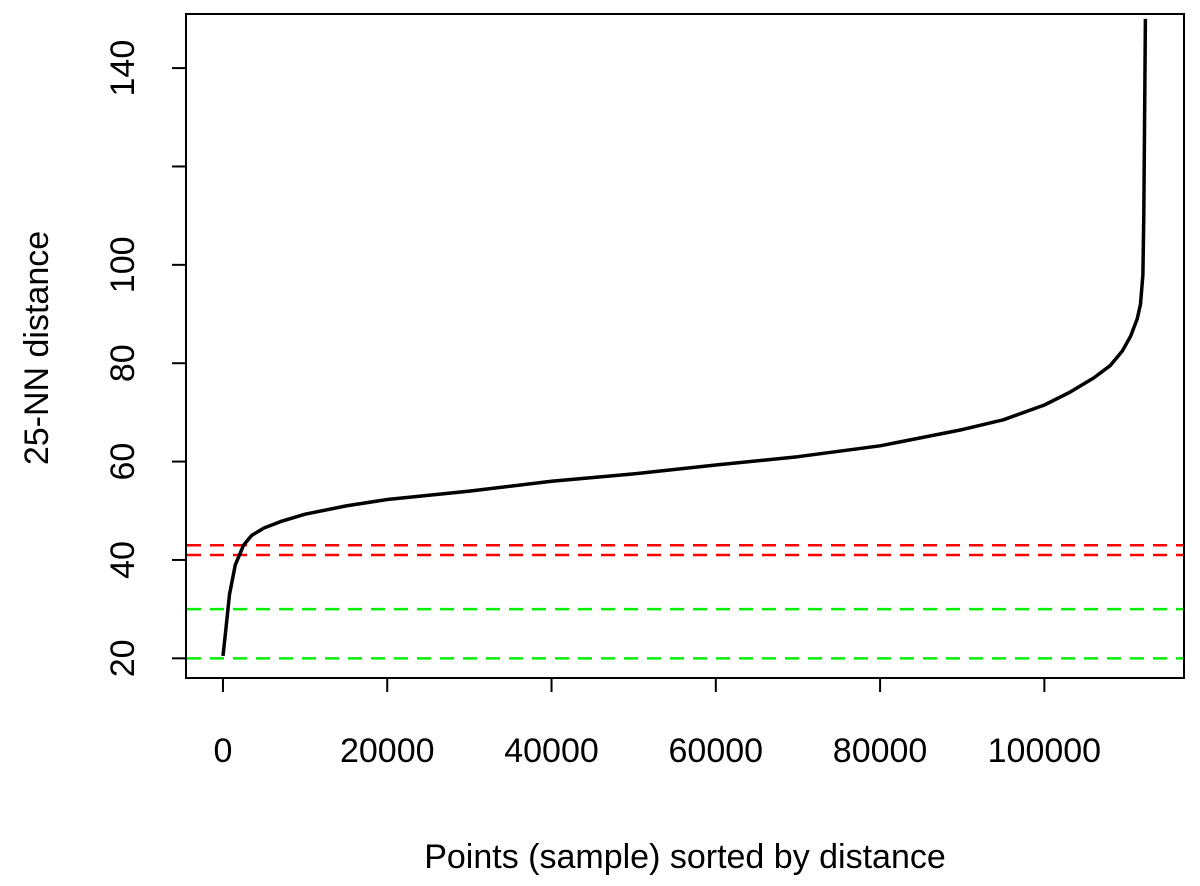  What do you see at coordinates (685, 857) in the screenshot?
I see `x-axis-title: Points (sample) sorted by distance` at bounding box center [685, 857].